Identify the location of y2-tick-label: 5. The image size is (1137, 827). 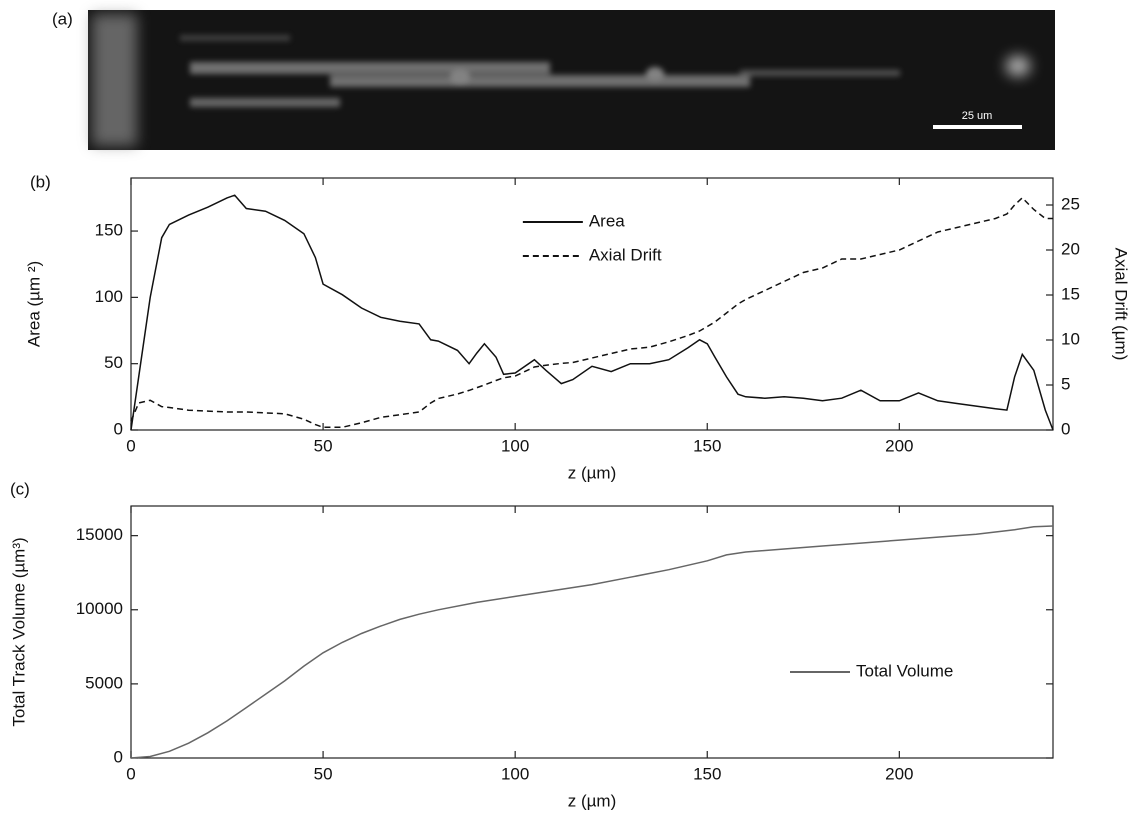
(1065, 383).